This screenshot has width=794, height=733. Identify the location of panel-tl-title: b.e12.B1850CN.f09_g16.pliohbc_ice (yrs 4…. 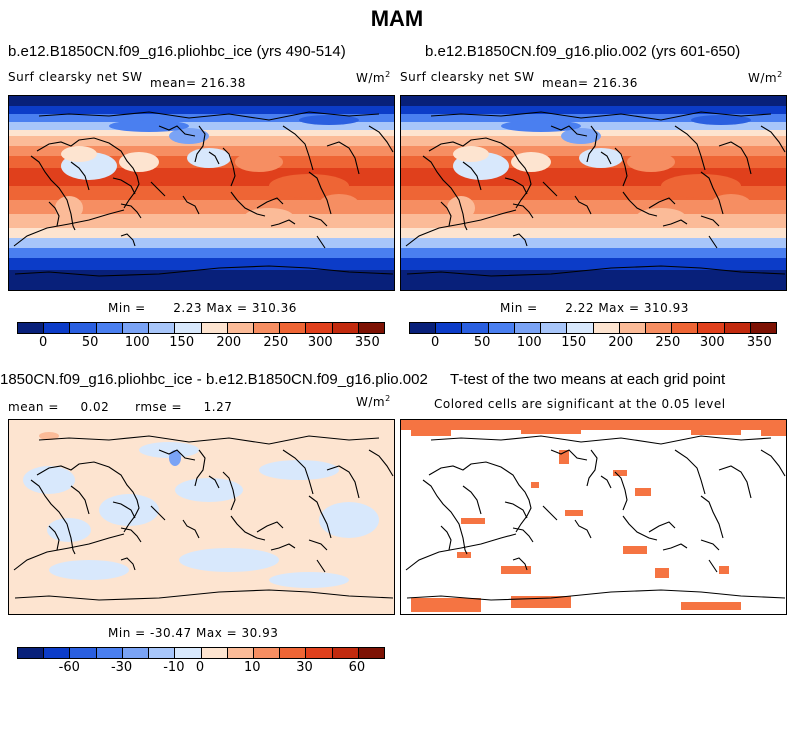
(177, 51).